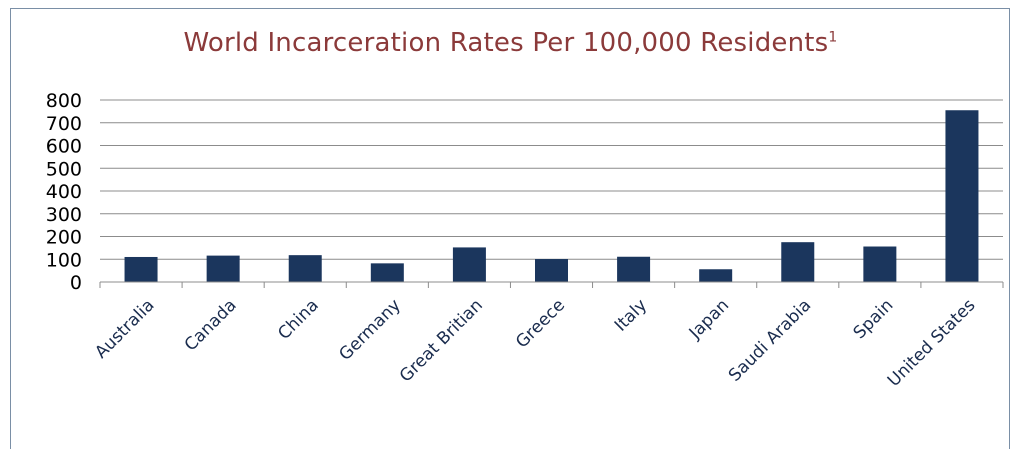 Image resolution: width=1021 pixels, height=450 pixels. What do you see at coordinates (441, 340) in the screenshot?
I see `x-tick-label: Great Britian` at bounding box center [441, 340].